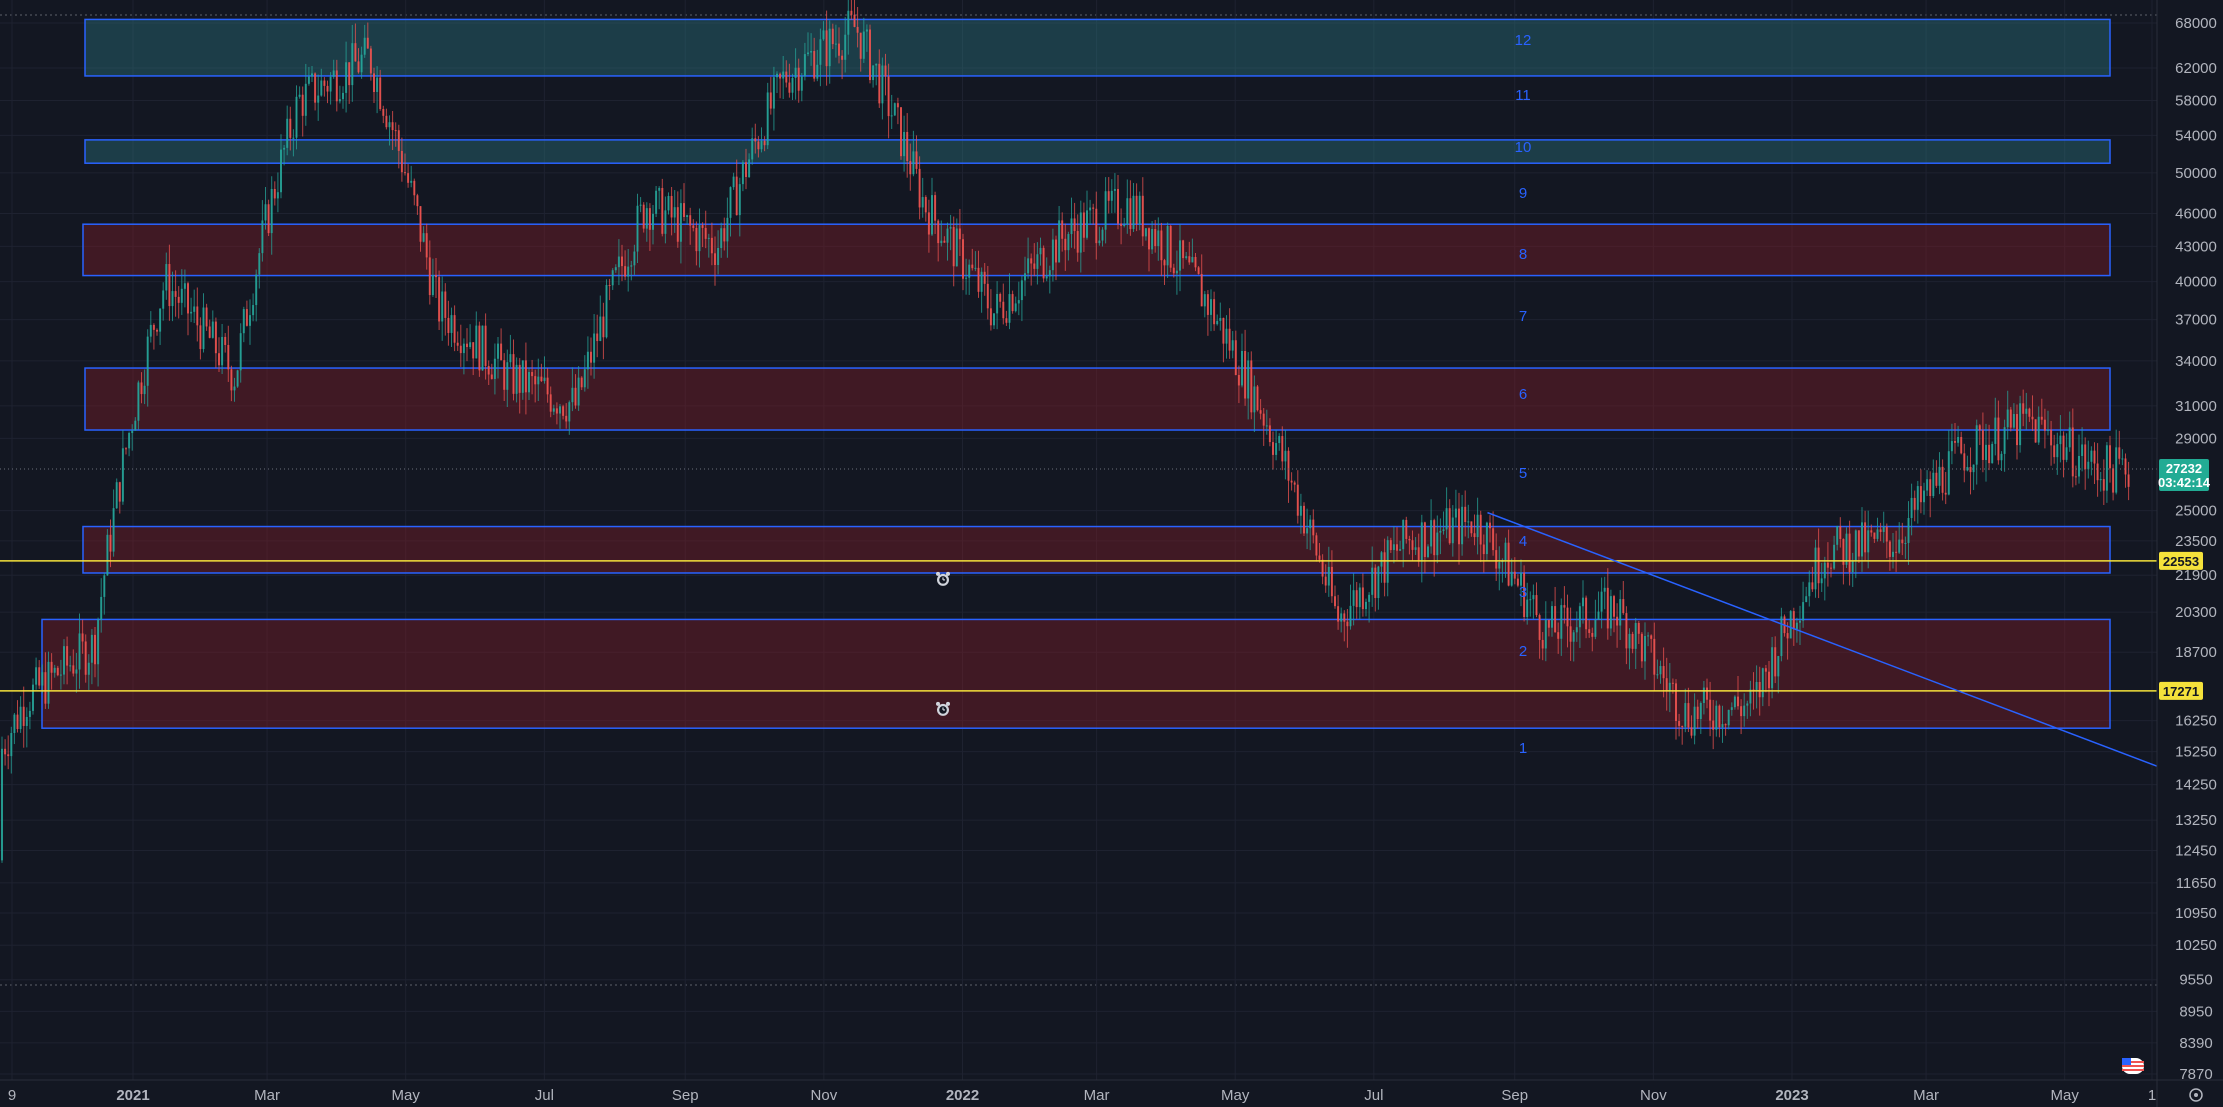  What do you see at coordinates (1523, 95) in the screenshot?
I see `zone-label-11: 11` at bounding box center [1523, 95].